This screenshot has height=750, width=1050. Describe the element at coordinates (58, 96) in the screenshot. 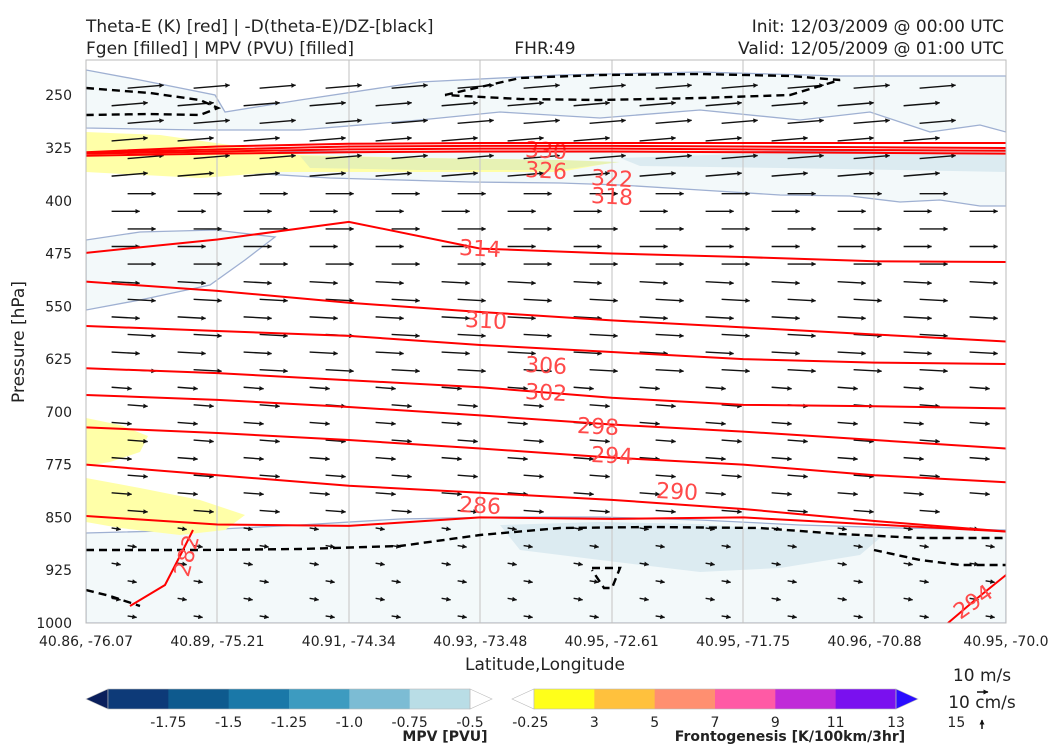

I see `y-tick-label: 250` at that location.